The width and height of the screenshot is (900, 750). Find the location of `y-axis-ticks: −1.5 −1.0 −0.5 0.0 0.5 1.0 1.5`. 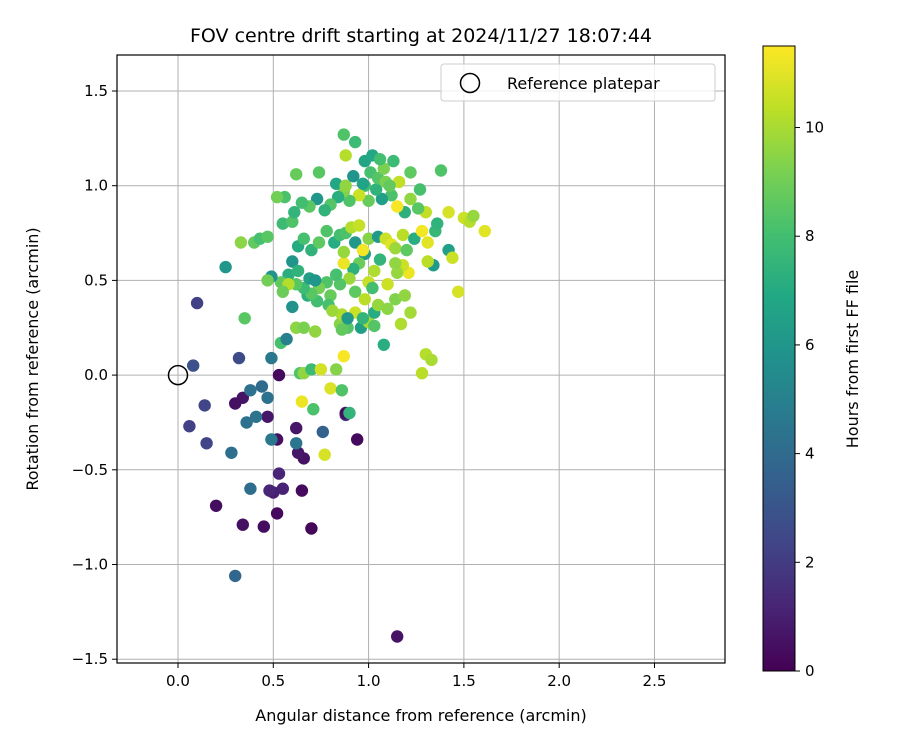

y-axis-ticks: −1.5 −1.0 −0.5 0.0 0.5 1.0 1.5 is located at coordinates (94, 375).